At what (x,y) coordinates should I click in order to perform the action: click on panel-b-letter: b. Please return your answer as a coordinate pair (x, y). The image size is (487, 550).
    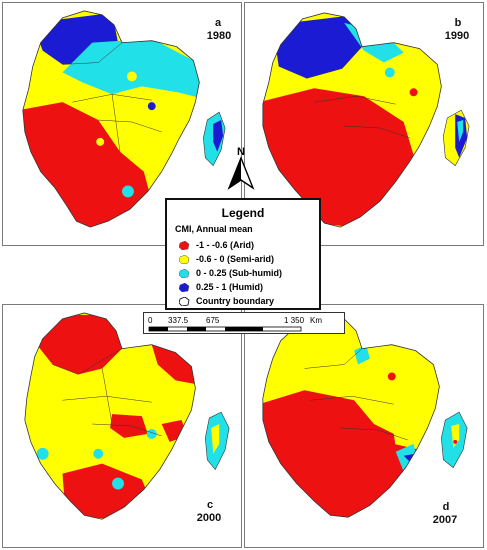
    Looking at the image, I should click on (458, 23).